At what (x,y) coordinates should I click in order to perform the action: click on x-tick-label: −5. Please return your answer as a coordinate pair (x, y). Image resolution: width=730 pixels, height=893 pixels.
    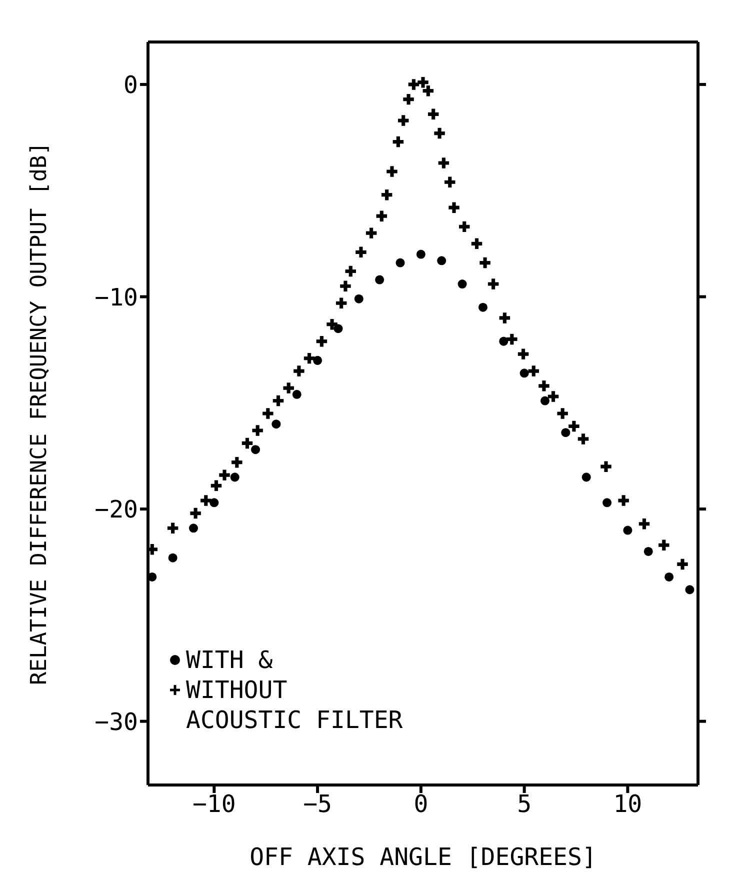
    Looking at the image, I should click on (317, 804).